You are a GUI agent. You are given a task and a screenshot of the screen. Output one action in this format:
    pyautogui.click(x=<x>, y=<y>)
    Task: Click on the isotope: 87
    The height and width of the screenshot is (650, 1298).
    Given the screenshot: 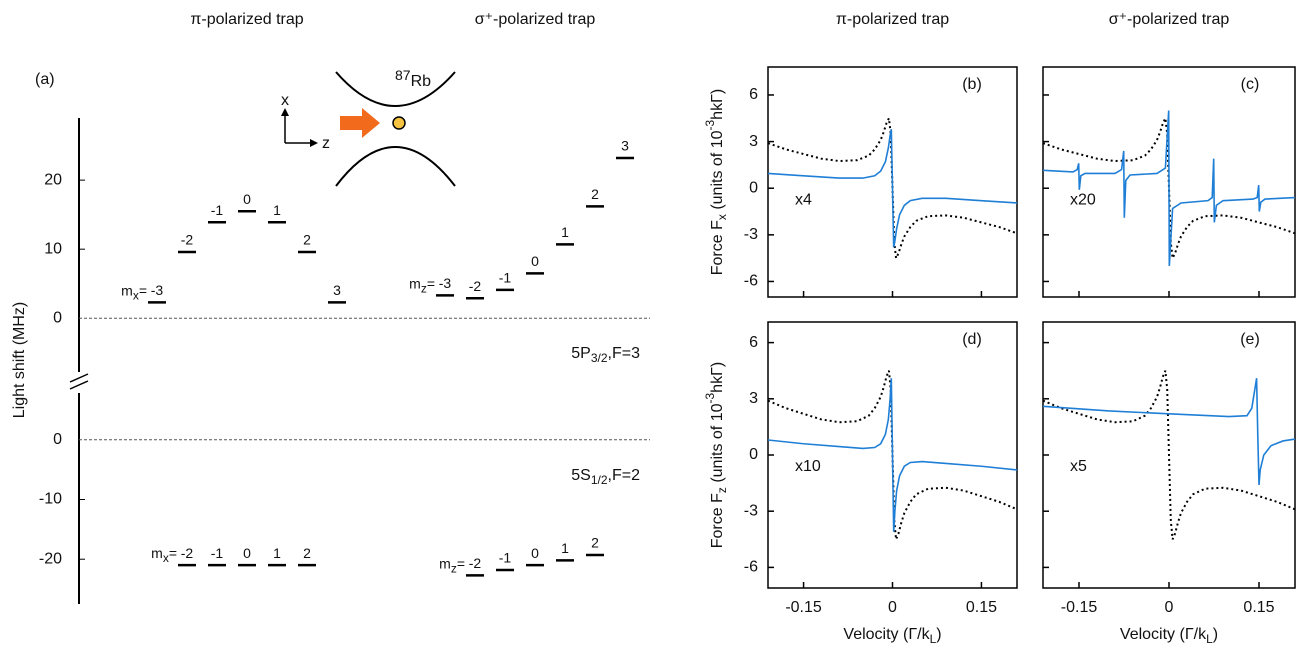 What is the action you would take?
    pyautogui.click(x=403, y=75)
    